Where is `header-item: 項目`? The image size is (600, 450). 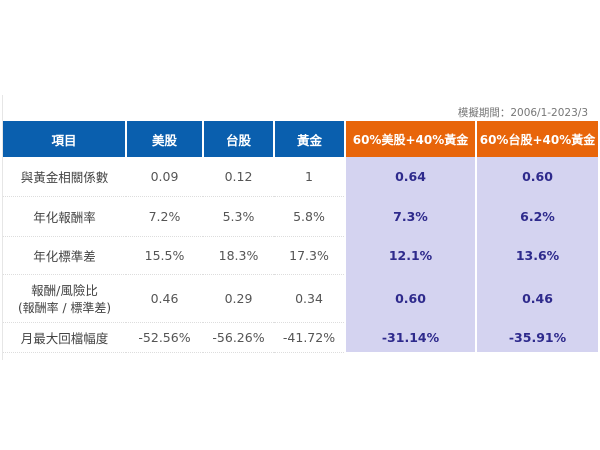 header-item: 項目 is located at coordinates (64, 139).